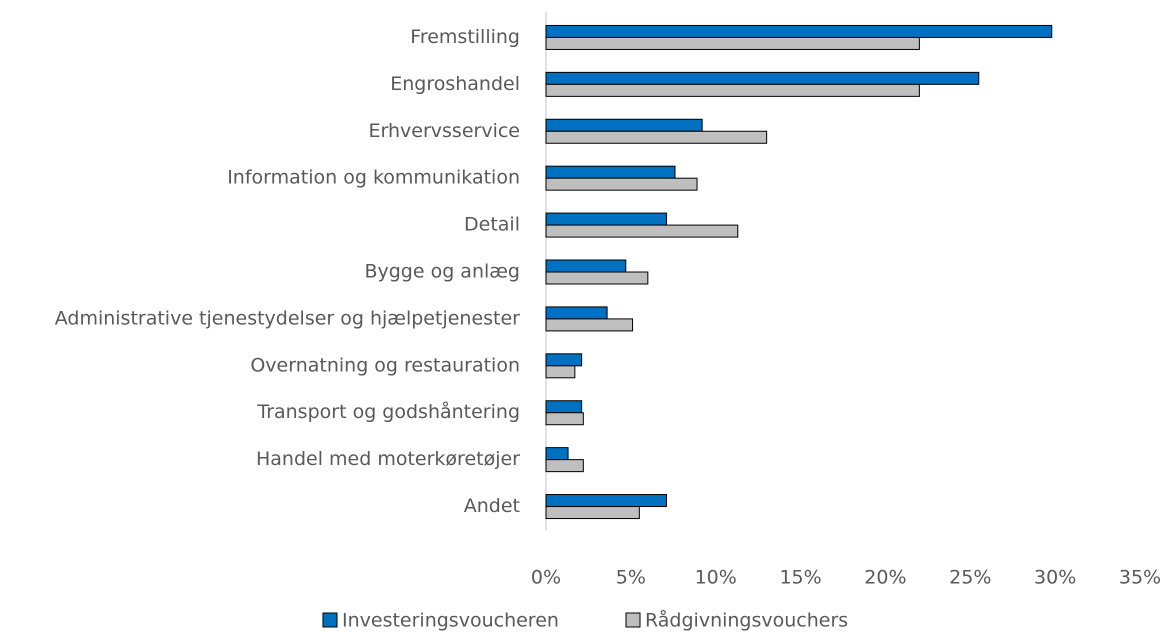 The image size is (1168, 632). What do you see at coordinates (1055, 578) in the screenshot?
I see `x-tick-label: 30%` at bounding box center [1055, 578].